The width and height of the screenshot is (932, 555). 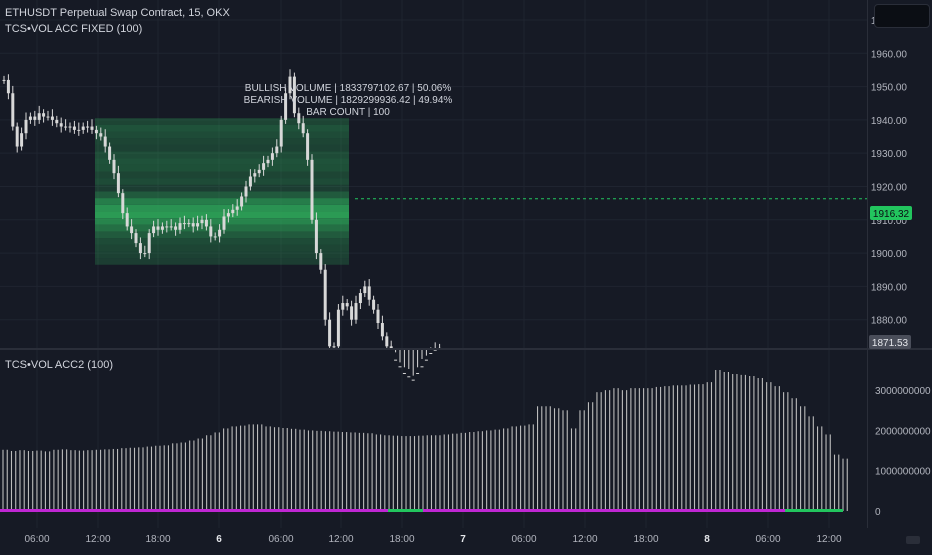 What do you see at coordinates (466, 349) in the screenshot?
I see `pane-divider` at bounding box center [466, 349].